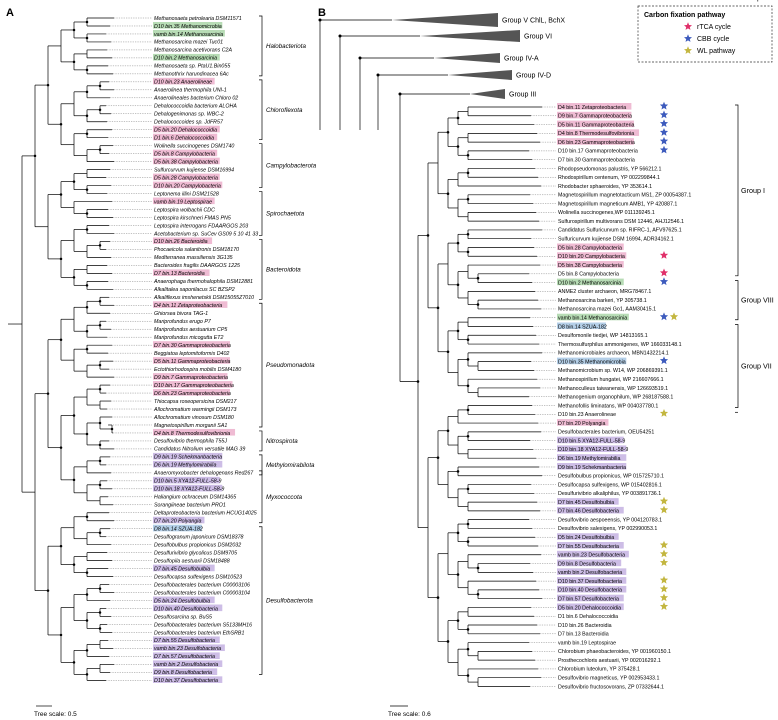  What do you see at coordinates (591, 556) in the screenshot?
I see `tree-b-leaf-label: vamb bin.23 Desulfobacteria` at bounding box center [591, 556].